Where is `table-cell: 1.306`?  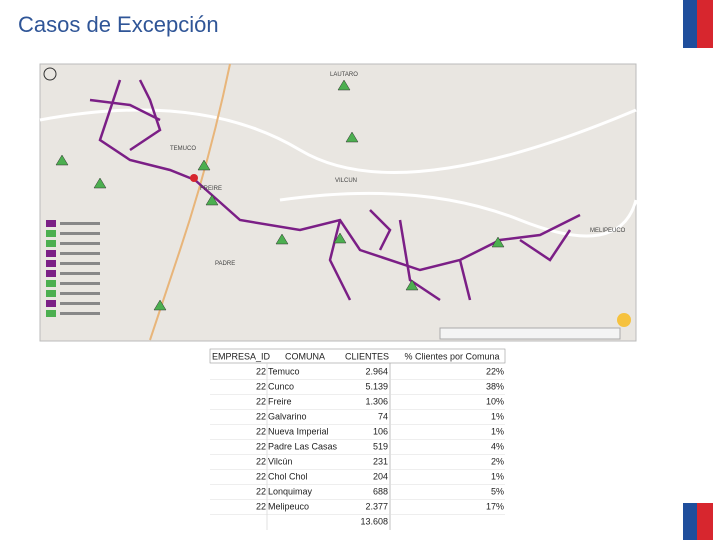 table-cell: 1.306 is located at coordinates (376, 401).